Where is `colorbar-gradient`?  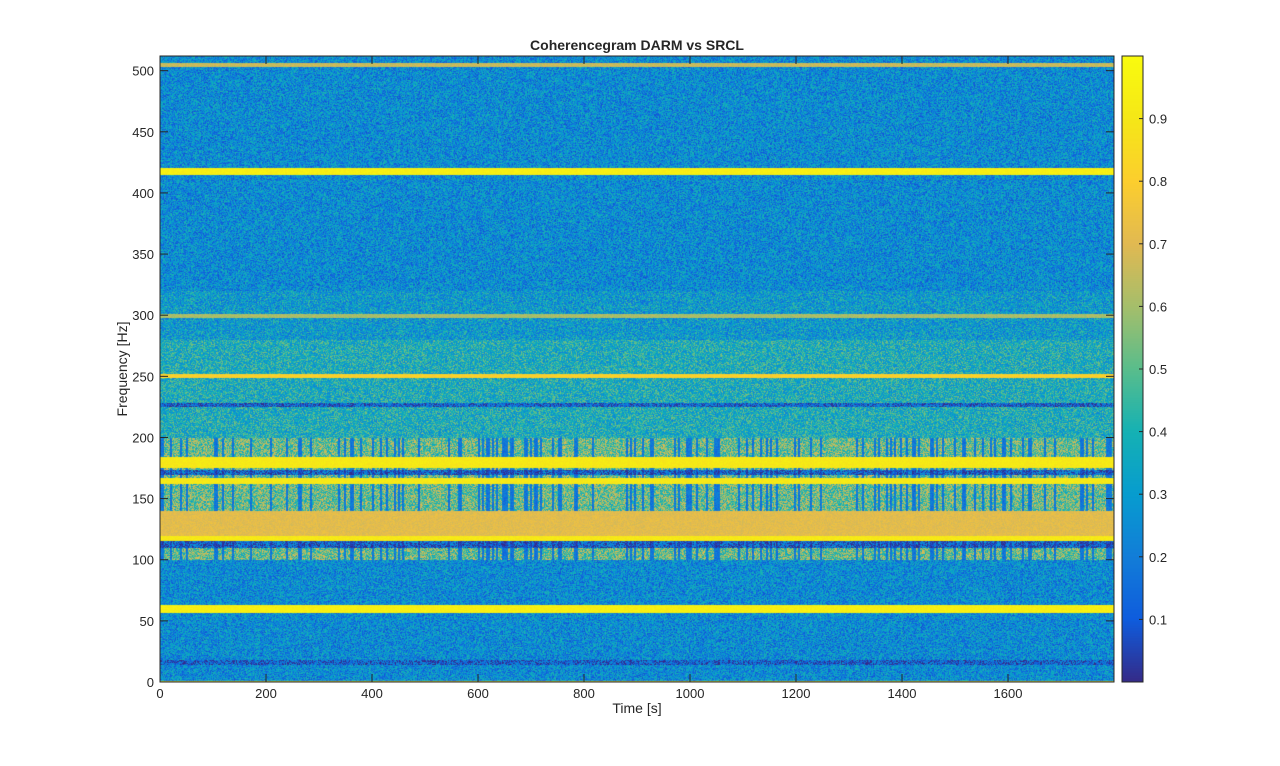 colorbar-gradient is located at coordinates (1132, 369).